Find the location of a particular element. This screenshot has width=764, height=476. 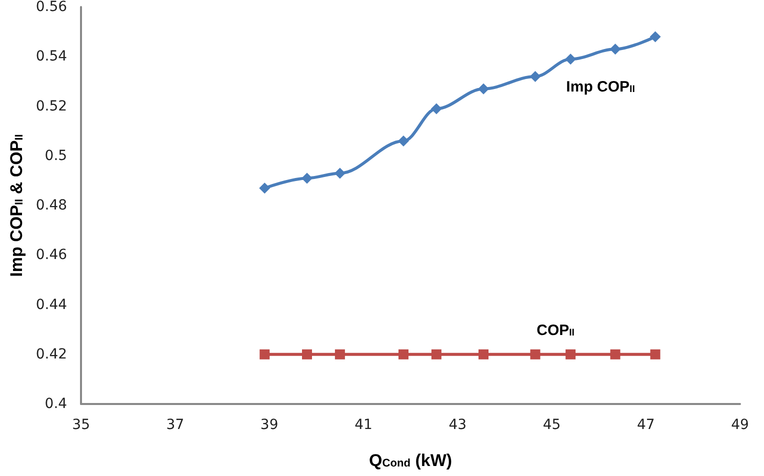

y-tick-label: 0.52 is located at coordinates (52, 106).